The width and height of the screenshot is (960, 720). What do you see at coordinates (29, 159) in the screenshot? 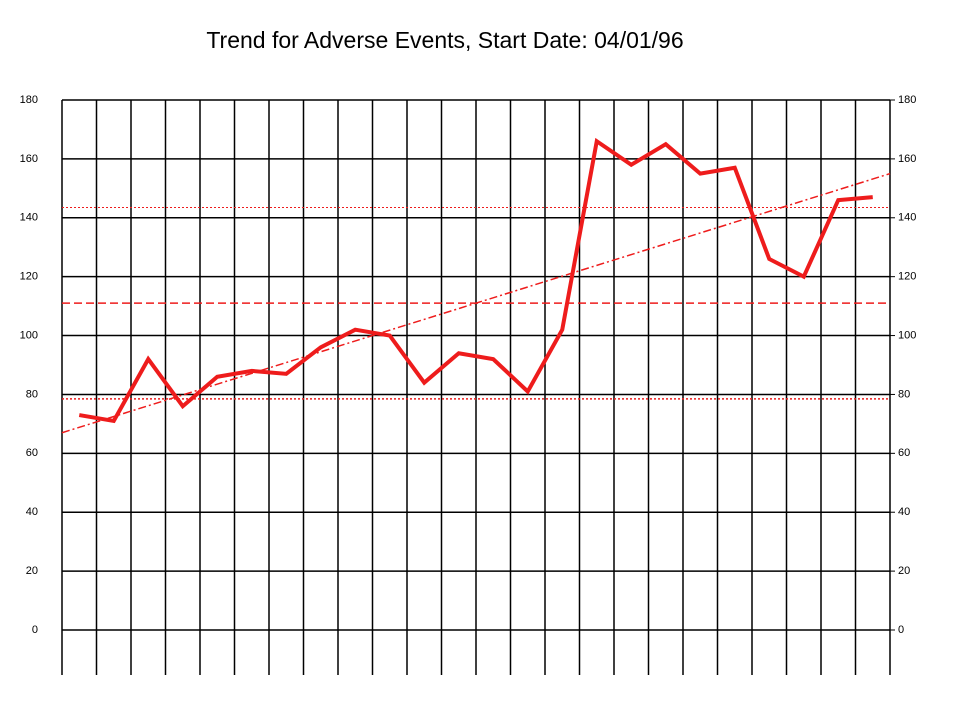
I see `y-tick-label: 160` at bounding box center [29, 159].